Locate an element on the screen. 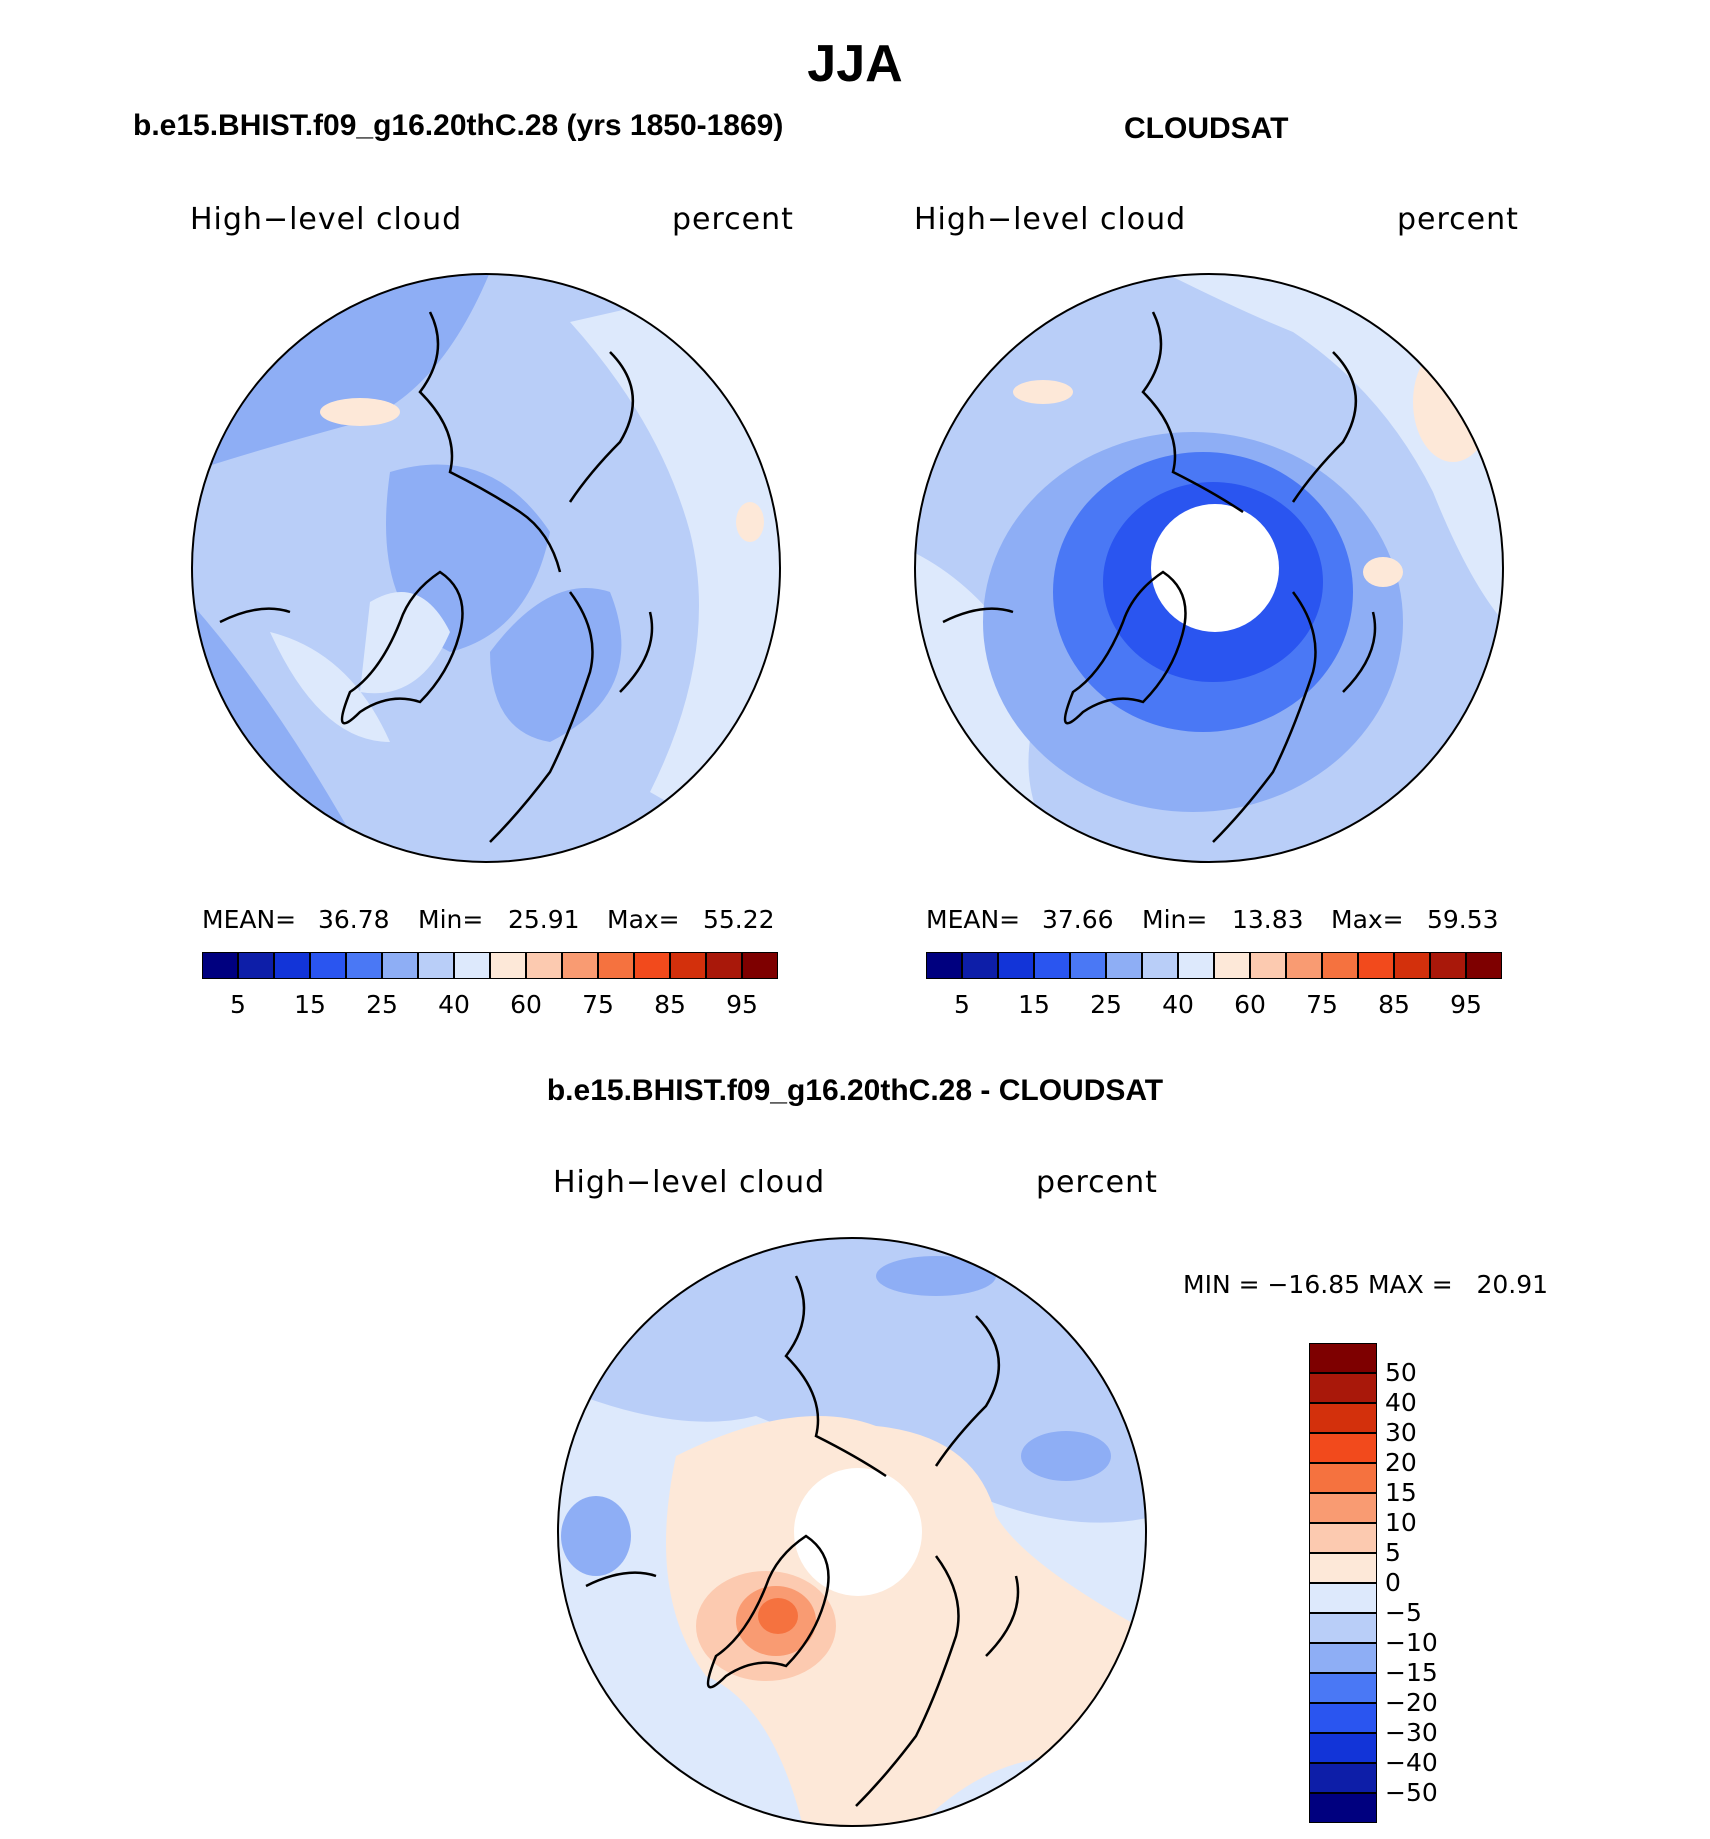  diff-colorbar-tick-label: 10 is located at coordinates (1401, 1522).